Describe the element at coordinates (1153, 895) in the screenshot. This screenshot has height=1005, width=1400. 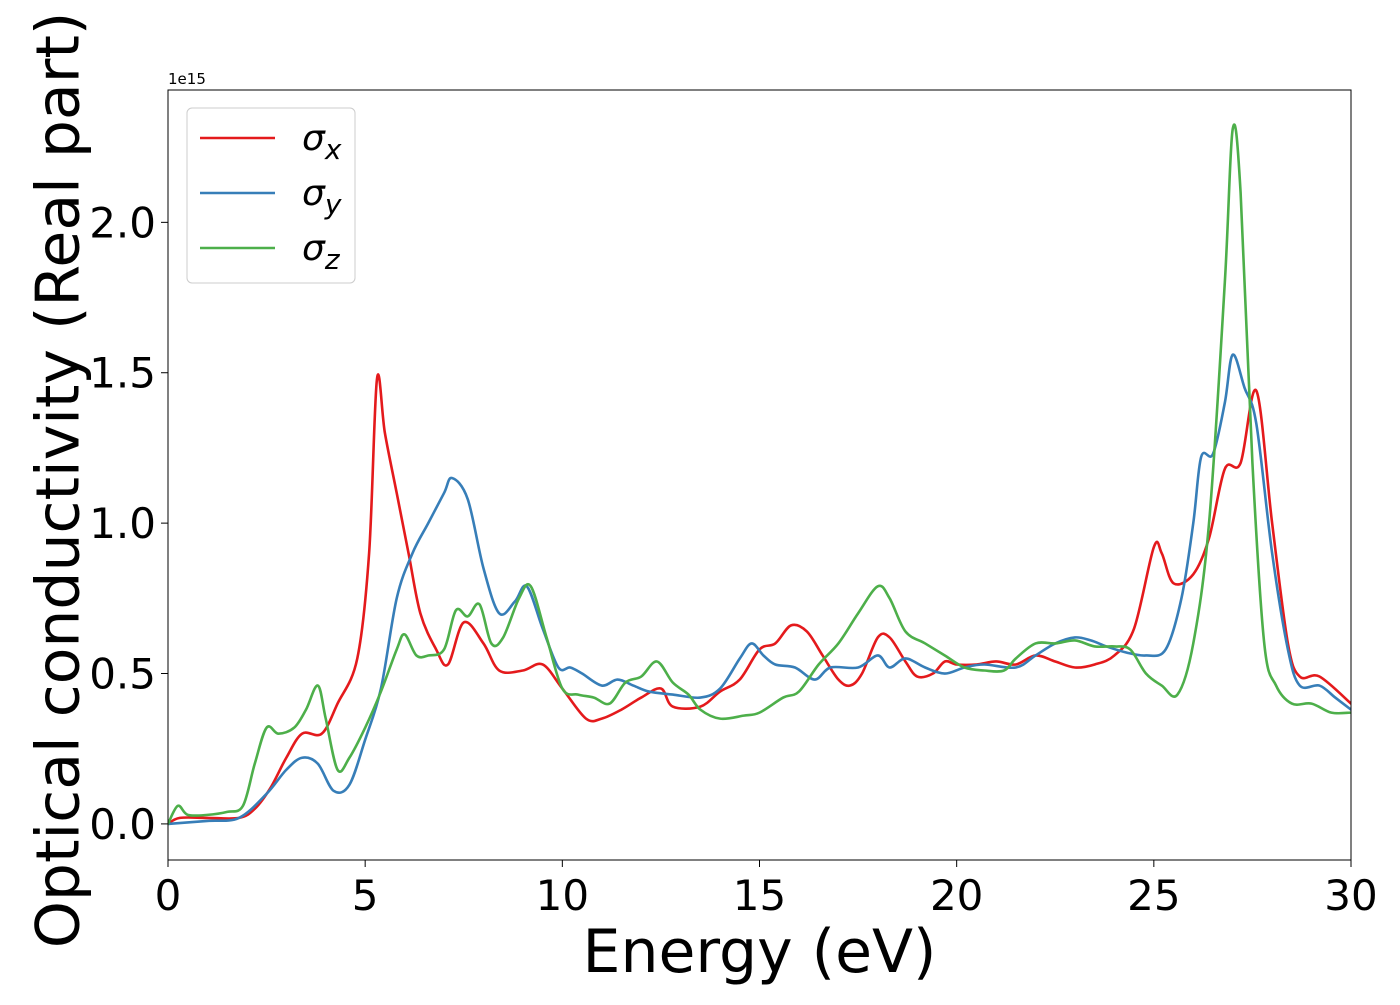
I see `x-tick-label: 25` at that location.